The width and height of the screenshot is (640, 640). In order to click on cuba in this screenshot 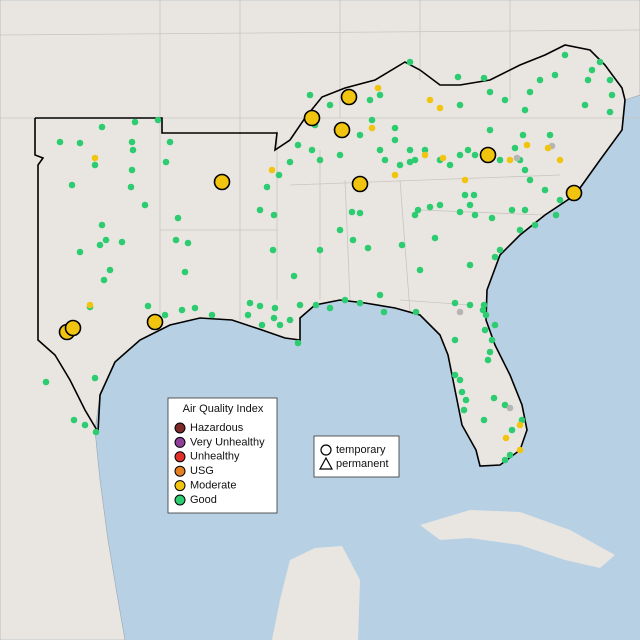, I will do `click(517, 539)`.